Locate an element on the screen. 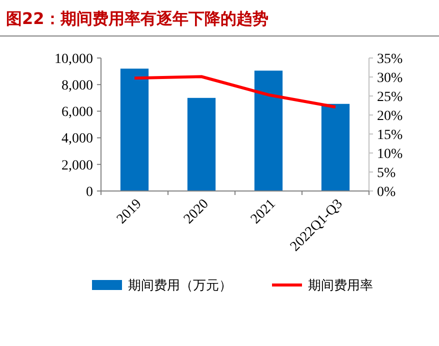 The height and width of the screenshot is (346, 439). y-tick-label: 8,000 is located at coordinates (77, 86).